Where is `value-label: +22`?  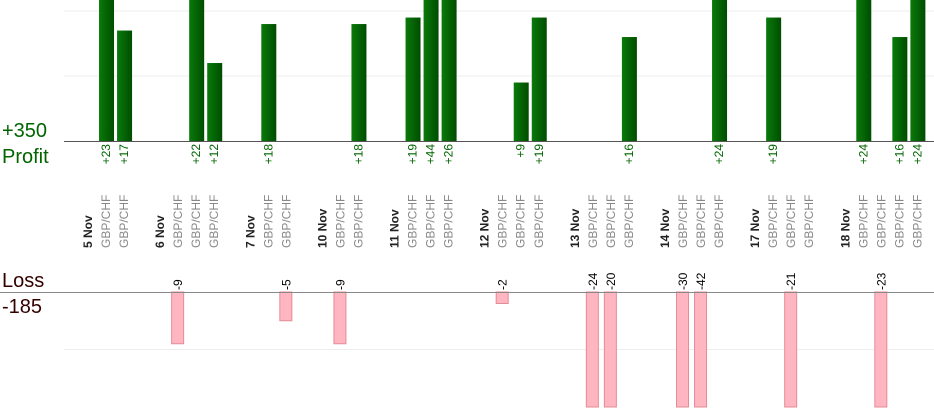
value-label: +22 is located at coordinates (196, 154).